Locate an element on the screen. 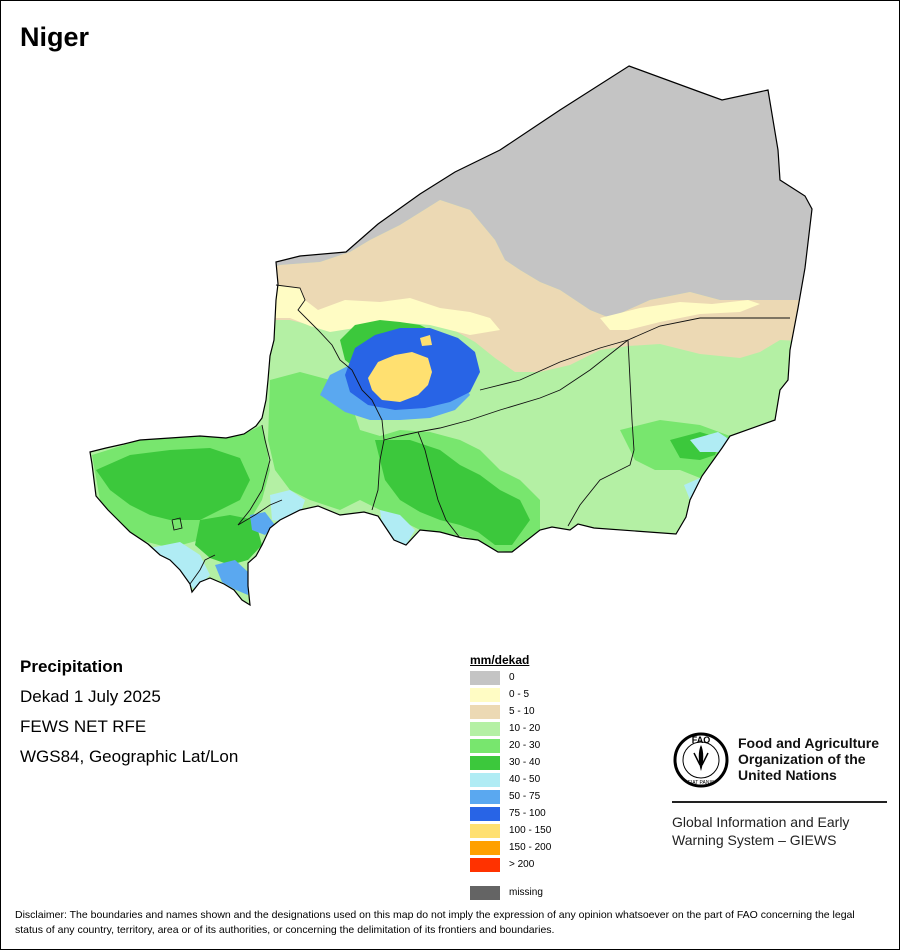 The height and width of the screenshot is (950, 900). logo-motto: FIAT PANIS is located at coordinates (701, 783).